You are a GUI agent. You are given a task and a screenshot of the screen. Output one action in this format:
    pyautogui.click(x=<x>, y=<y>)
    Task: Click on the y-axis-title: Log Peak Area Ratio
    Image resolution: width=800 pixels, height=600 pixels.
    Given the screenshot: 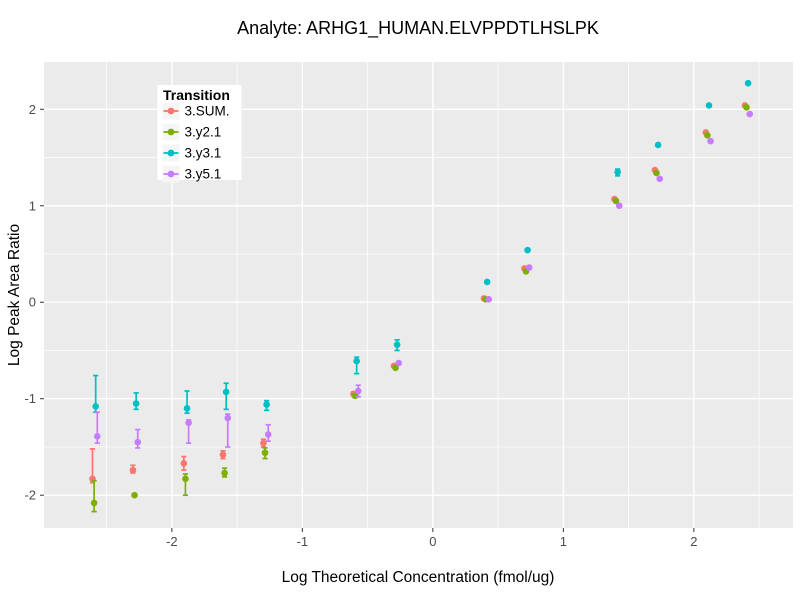 What is the action you would take?
    pyautogui.click(x=14, y=295)
    